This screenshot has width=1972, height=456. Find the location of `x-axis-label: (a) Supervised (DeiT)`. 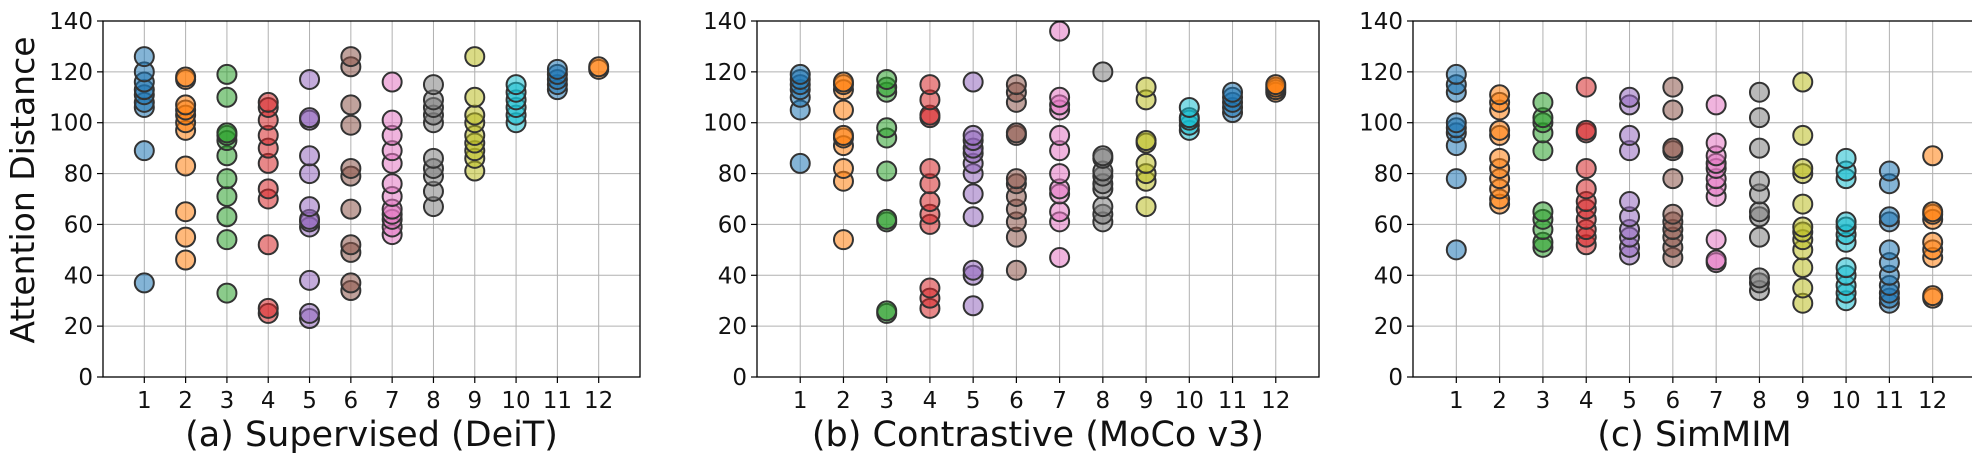

x-axis-label: (a) Supervised (DeiT) is located at coordinates (371, 435).